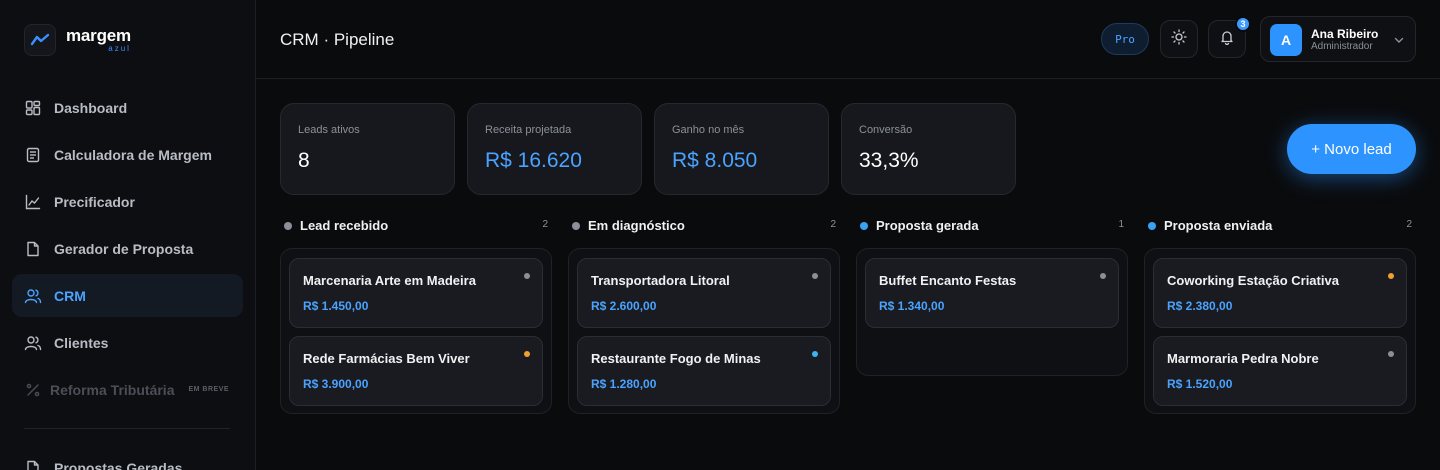 The width and height of the screenshot is (1440, 470). I want to click on sidebar-item-calculadora: Calculadora de Margem, so click(127, 154).